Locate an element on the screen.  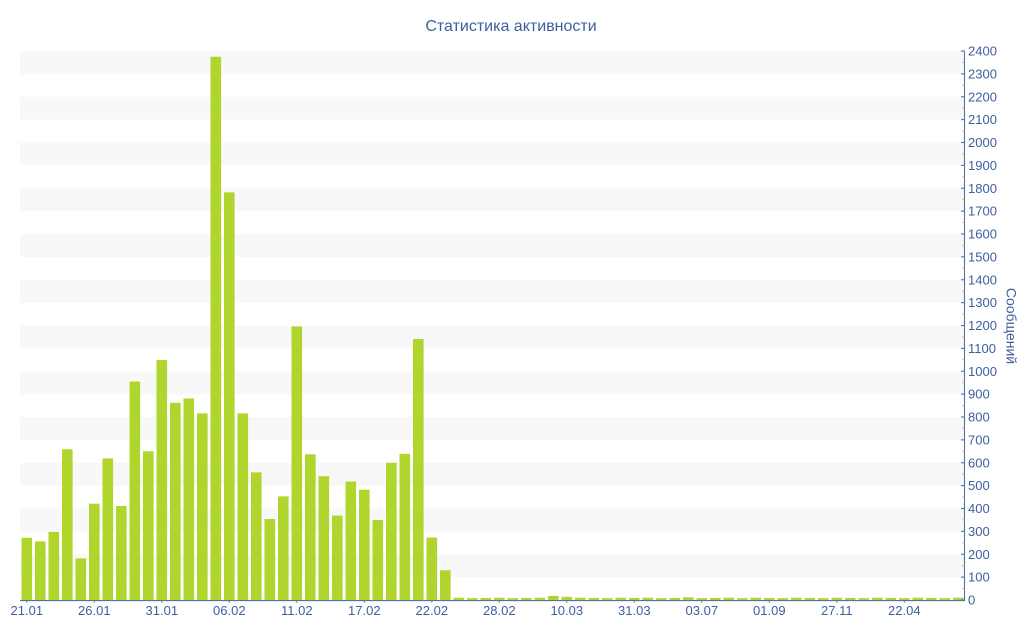
svg-text: 1700 is located at coordinates (982, 211).